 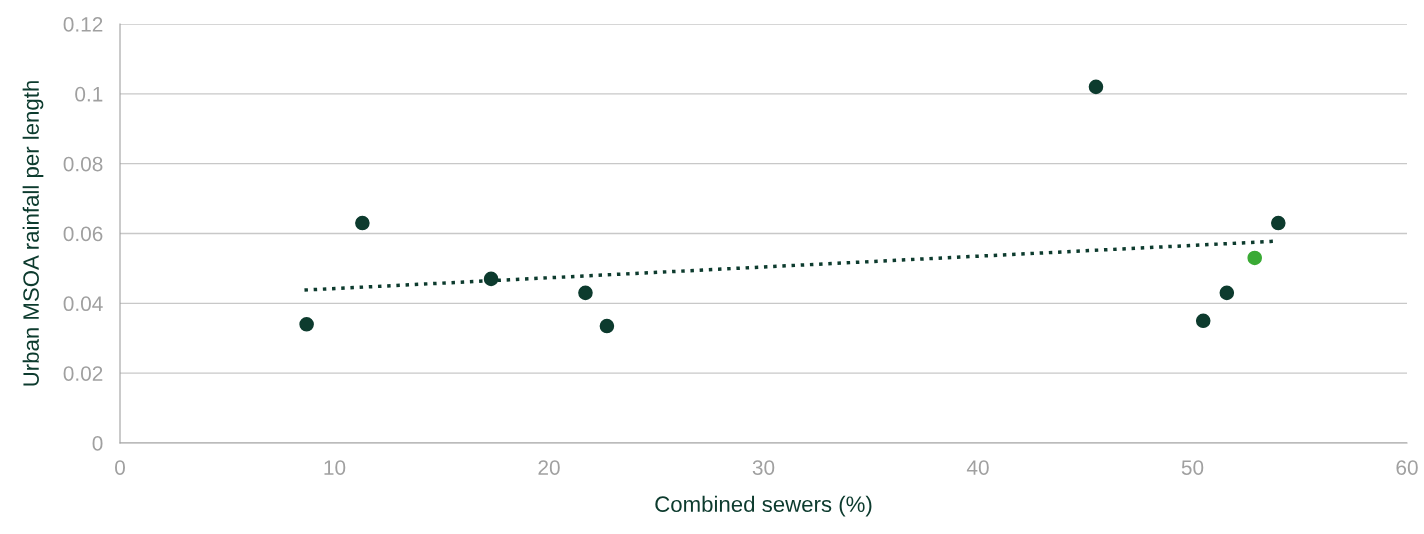 What do you see at coordinates (97, 443) in the screenshot?
I see `y-tick-label: 0` at bounding box center [97, 443].